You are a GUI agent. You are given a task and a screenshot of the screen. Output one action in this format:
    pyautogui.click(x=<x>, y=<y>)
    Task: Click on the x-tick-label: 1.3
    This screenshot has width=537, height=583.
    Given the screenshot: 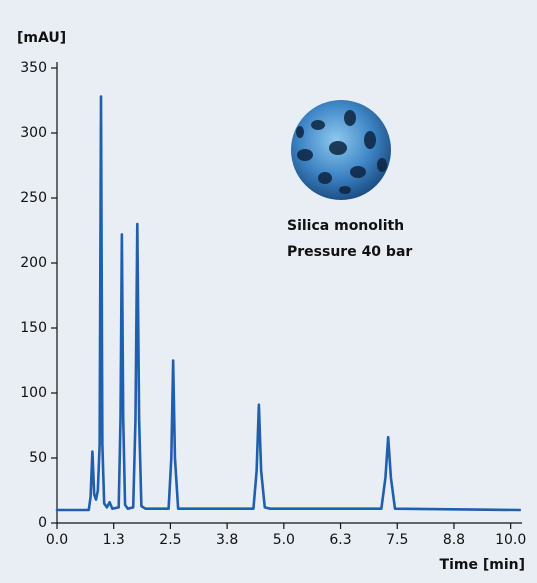 What is the action you would take?
    pyautogui.click(x=114, y=540)
    